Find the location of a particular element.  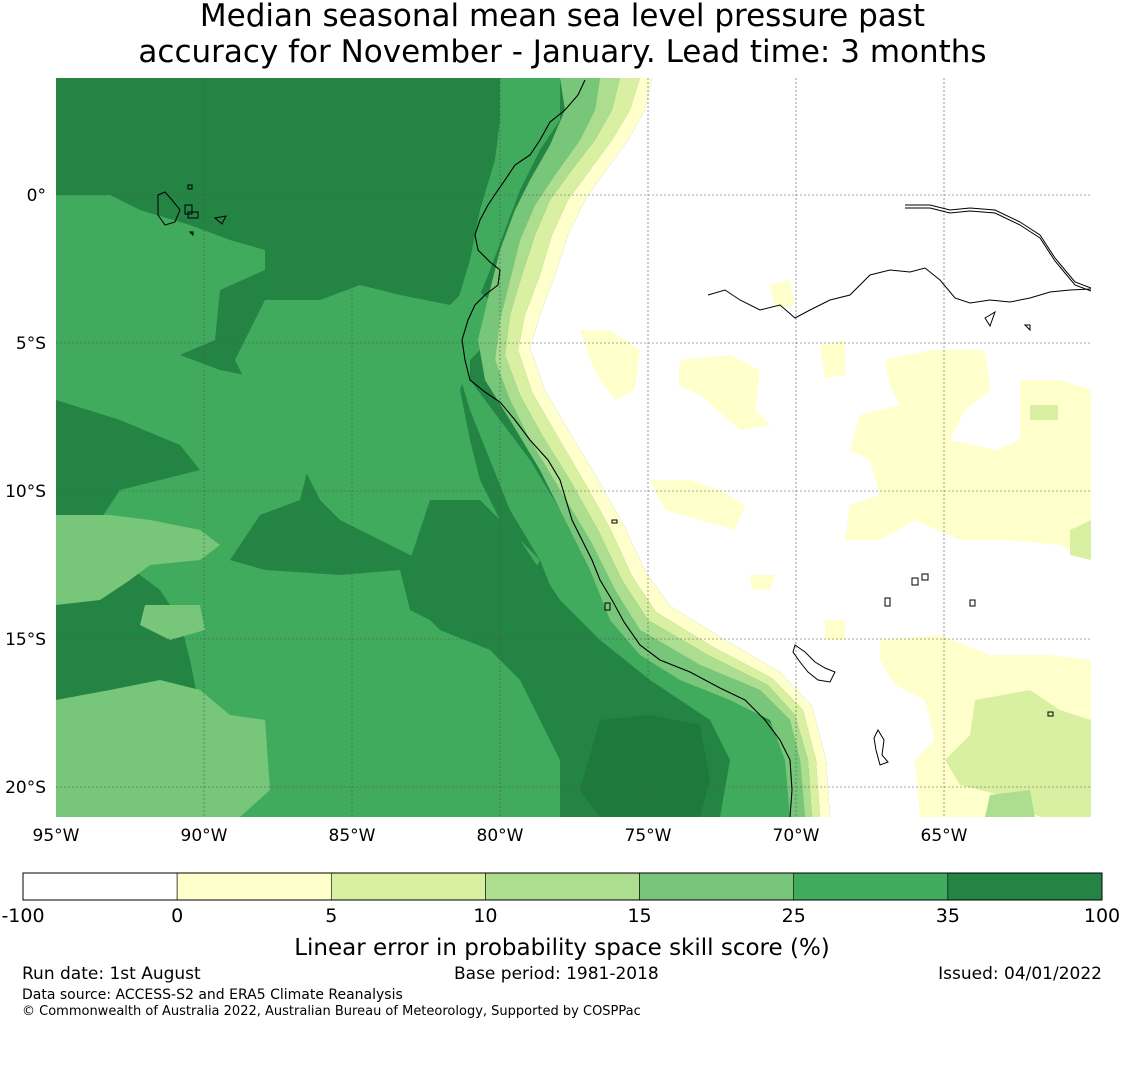

lake-poopo is located at coordinates (881, 747).